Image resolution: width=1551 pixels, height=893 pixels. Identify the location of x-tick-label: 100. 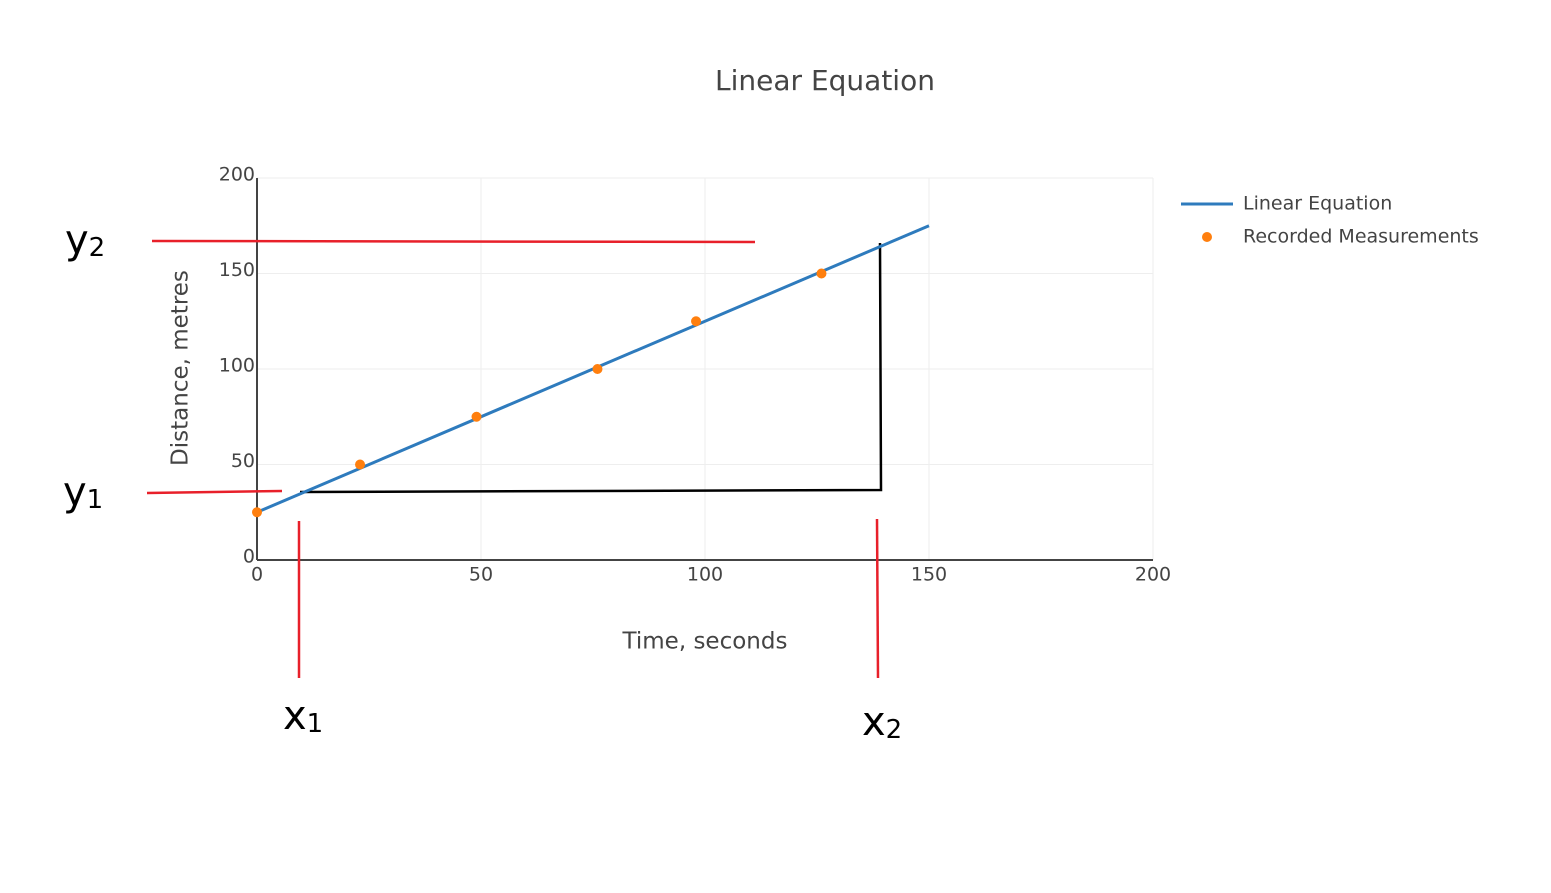
(705, 575).